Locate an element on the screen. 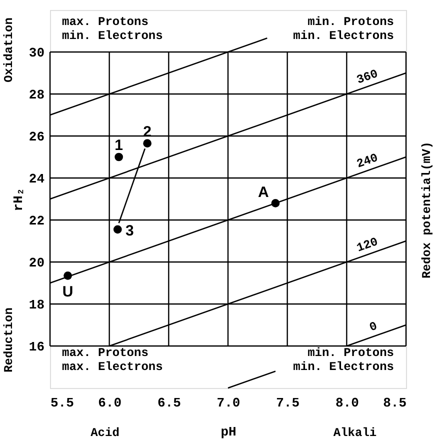  y-tick-label: 18 is located at coordinates (36, 305).